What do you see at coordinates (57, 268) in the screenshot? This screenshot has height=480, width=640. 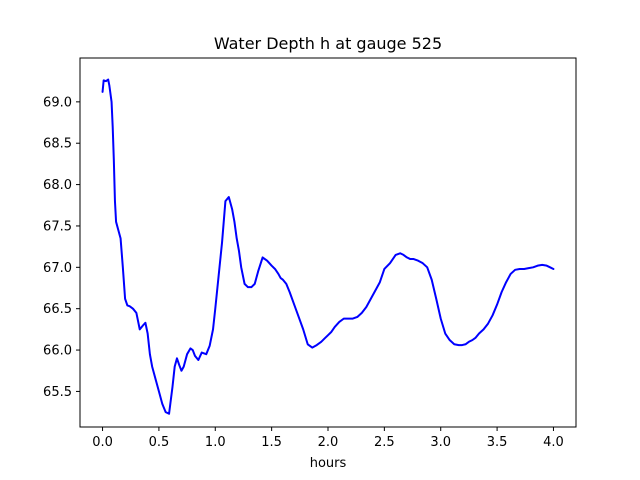 I see `y-tick-label: 67.0` at bounding box center [57, 268].